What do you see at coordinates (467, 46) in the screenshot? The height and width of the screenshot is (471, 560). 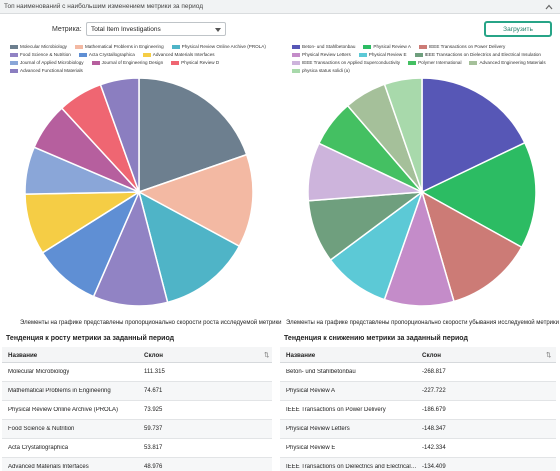 I see `legend-label: IEEE Transactions on Power Delivery` at bounding box center [467, 46].